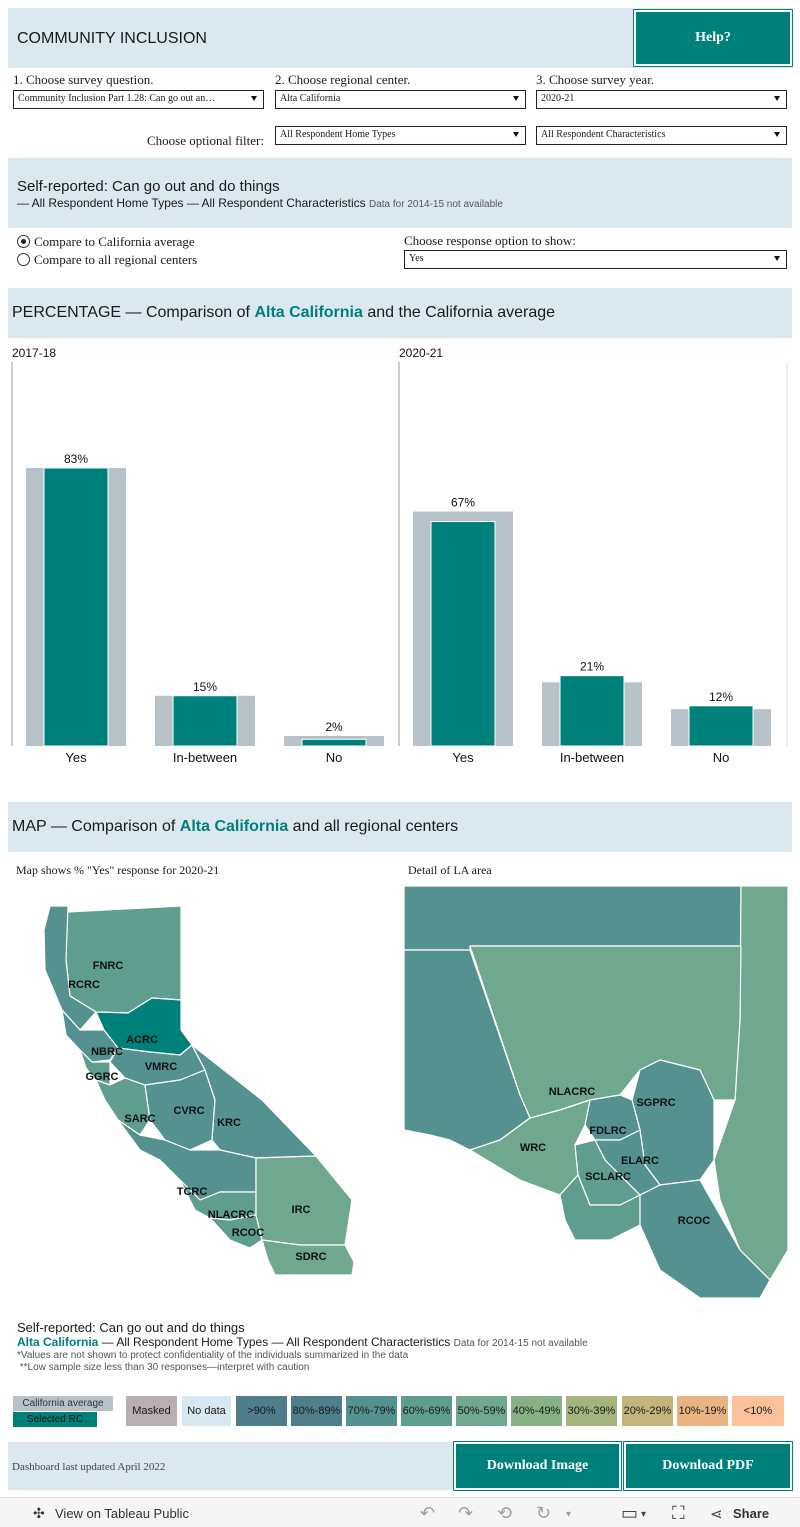 This screenshot has width=800, height=1527. I want to click on tableau-toolbar, so click(400, 1512).